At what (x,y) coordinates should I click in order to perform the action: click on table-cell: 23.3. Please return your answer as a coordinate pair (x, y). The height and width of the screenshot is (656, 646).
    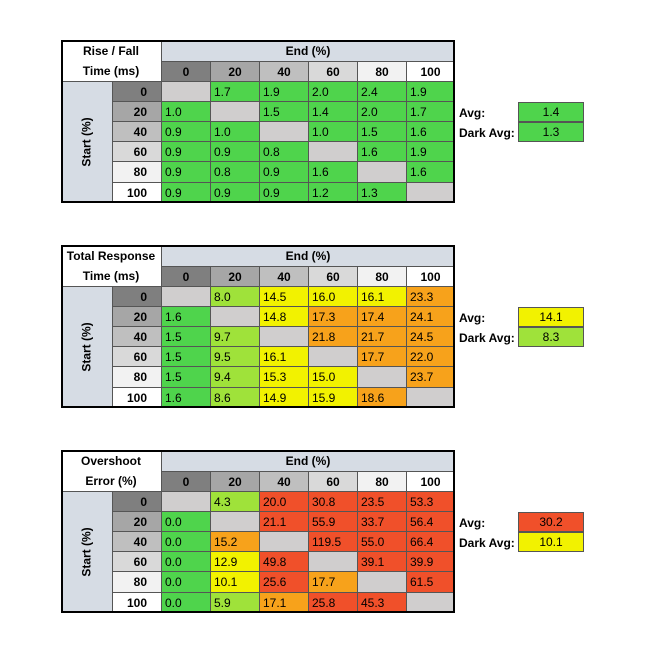
    Looking at the image, I should click on (431, 297).